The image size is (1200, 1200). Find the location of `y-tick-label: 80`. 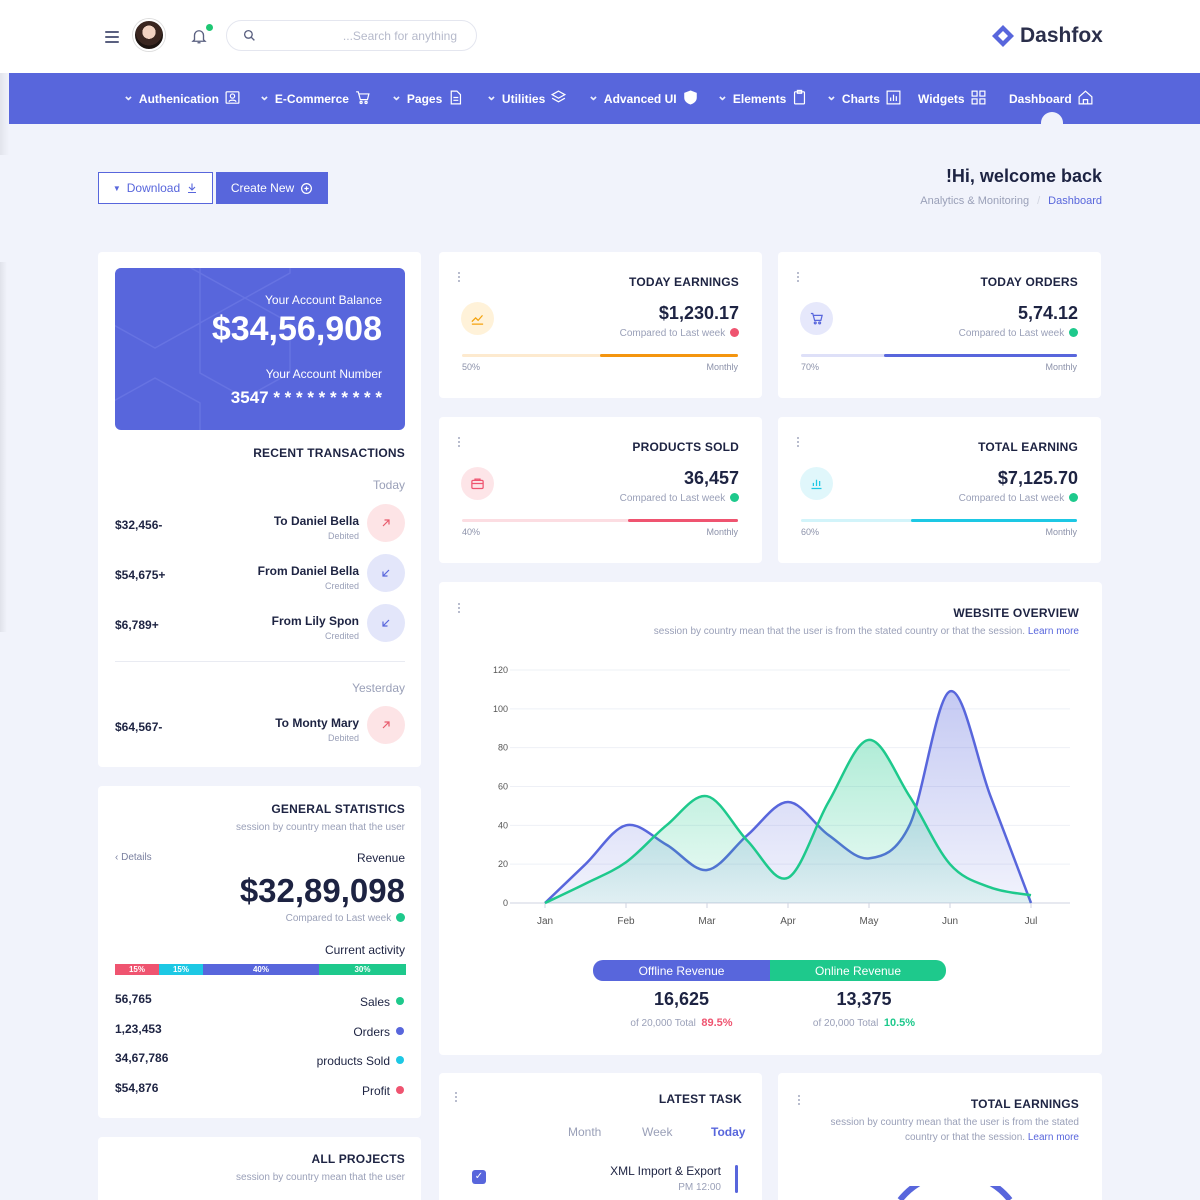

y-tick-label: 80 is located at coordinates (503, 748).